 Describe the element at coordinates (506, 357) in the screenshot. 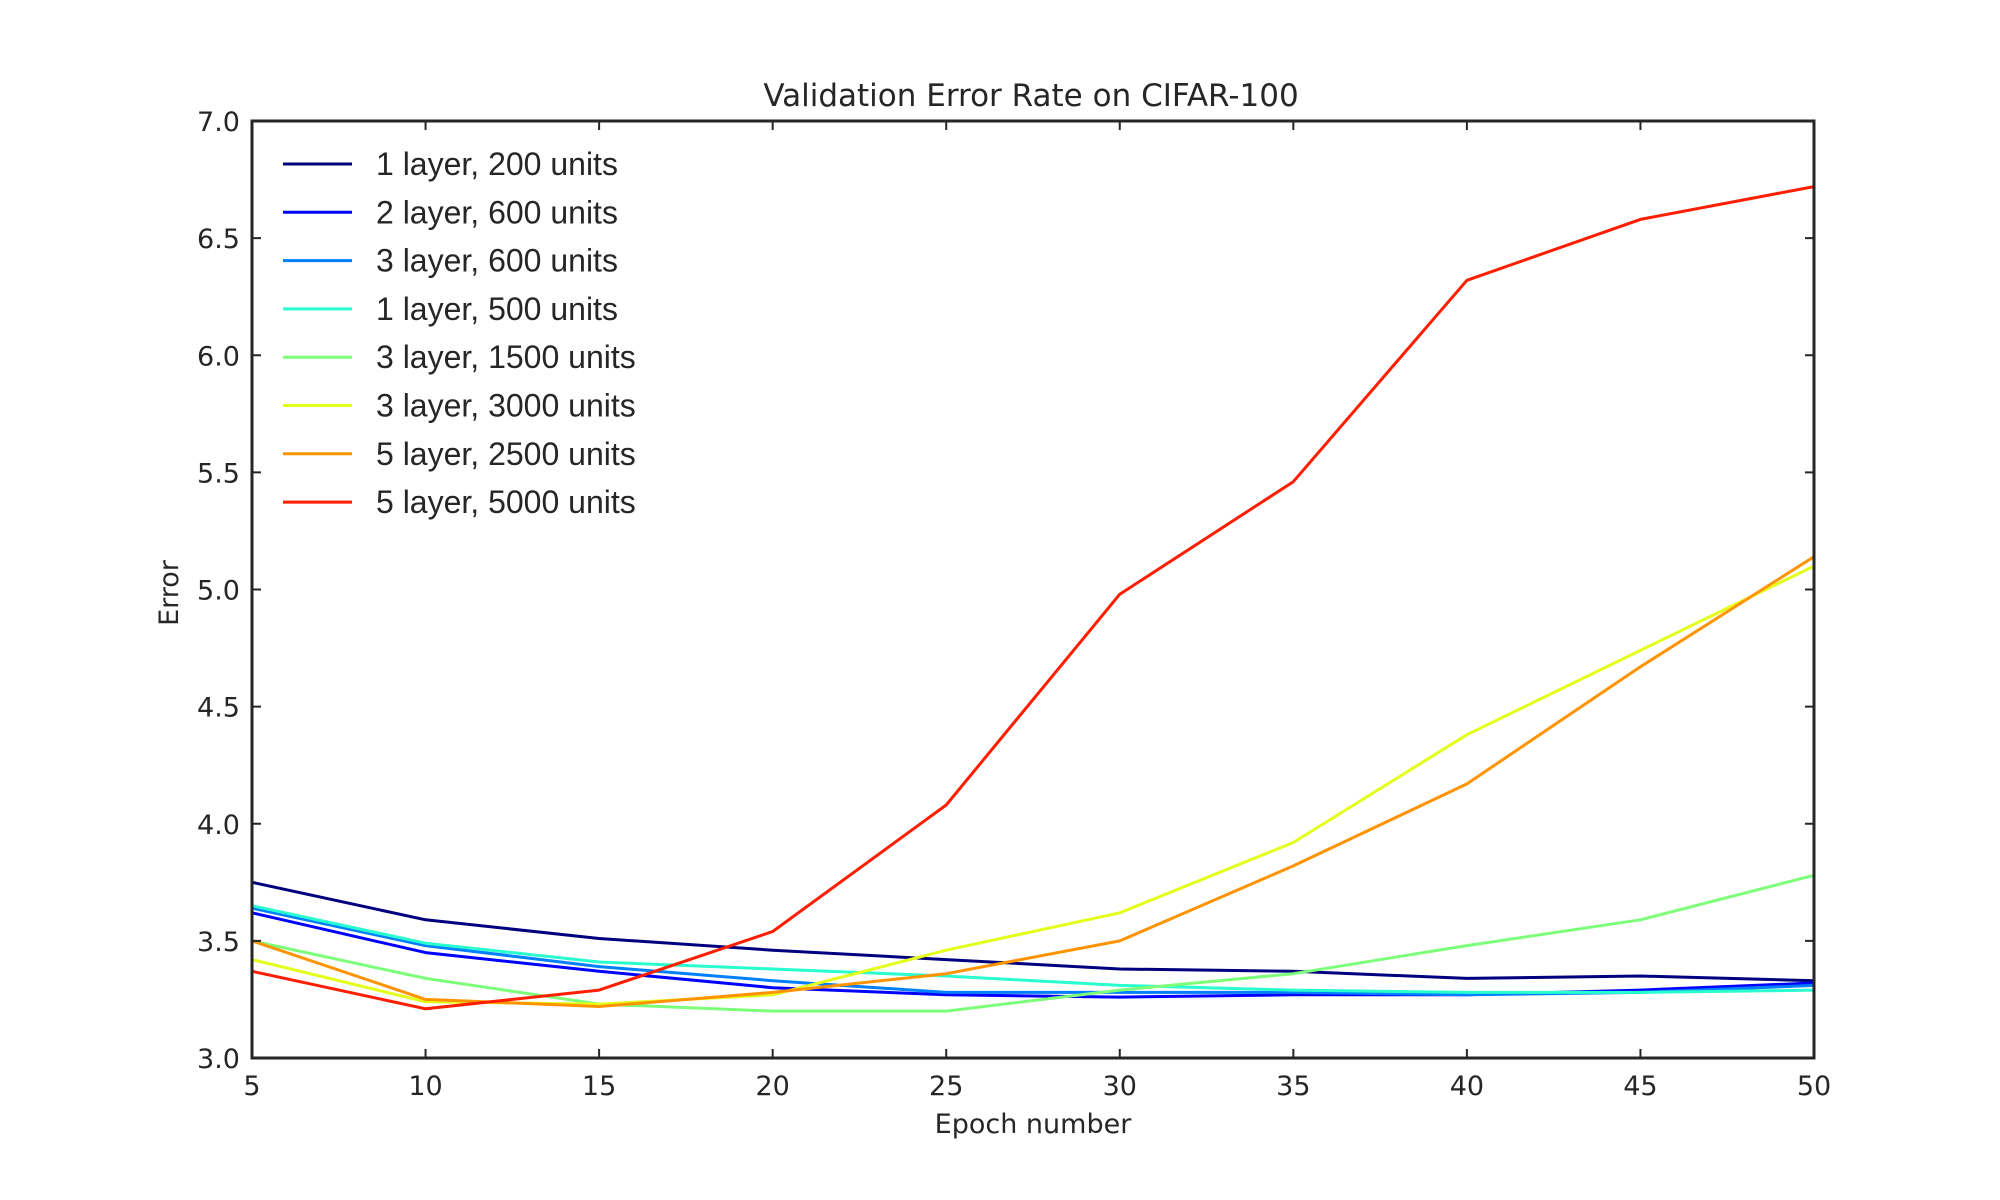

I see `legend-label: 3 layer, 1500 units` at that location.